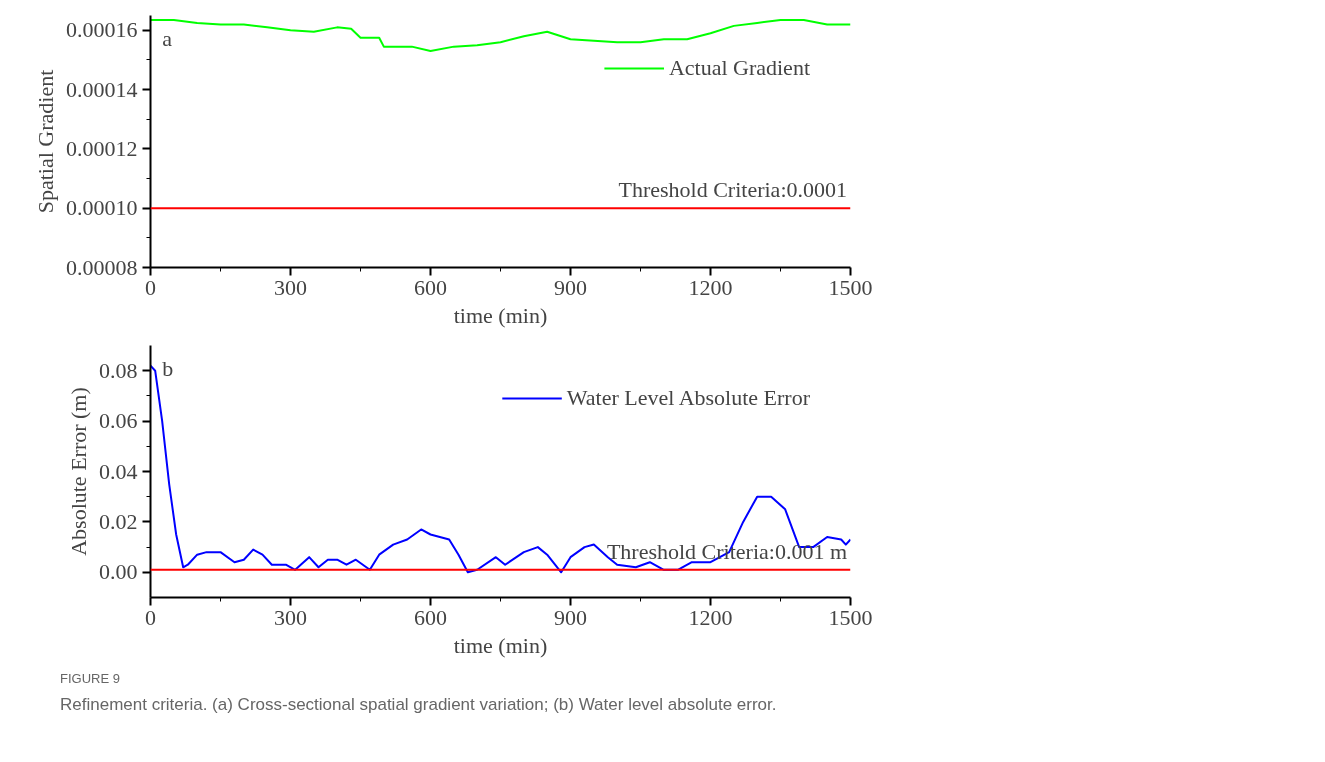 The image size is (1325, 762). Describe the element at coordinates (45, 141) in the screenshot. I see `y-axis-title: Spatial Gradient` at that location.